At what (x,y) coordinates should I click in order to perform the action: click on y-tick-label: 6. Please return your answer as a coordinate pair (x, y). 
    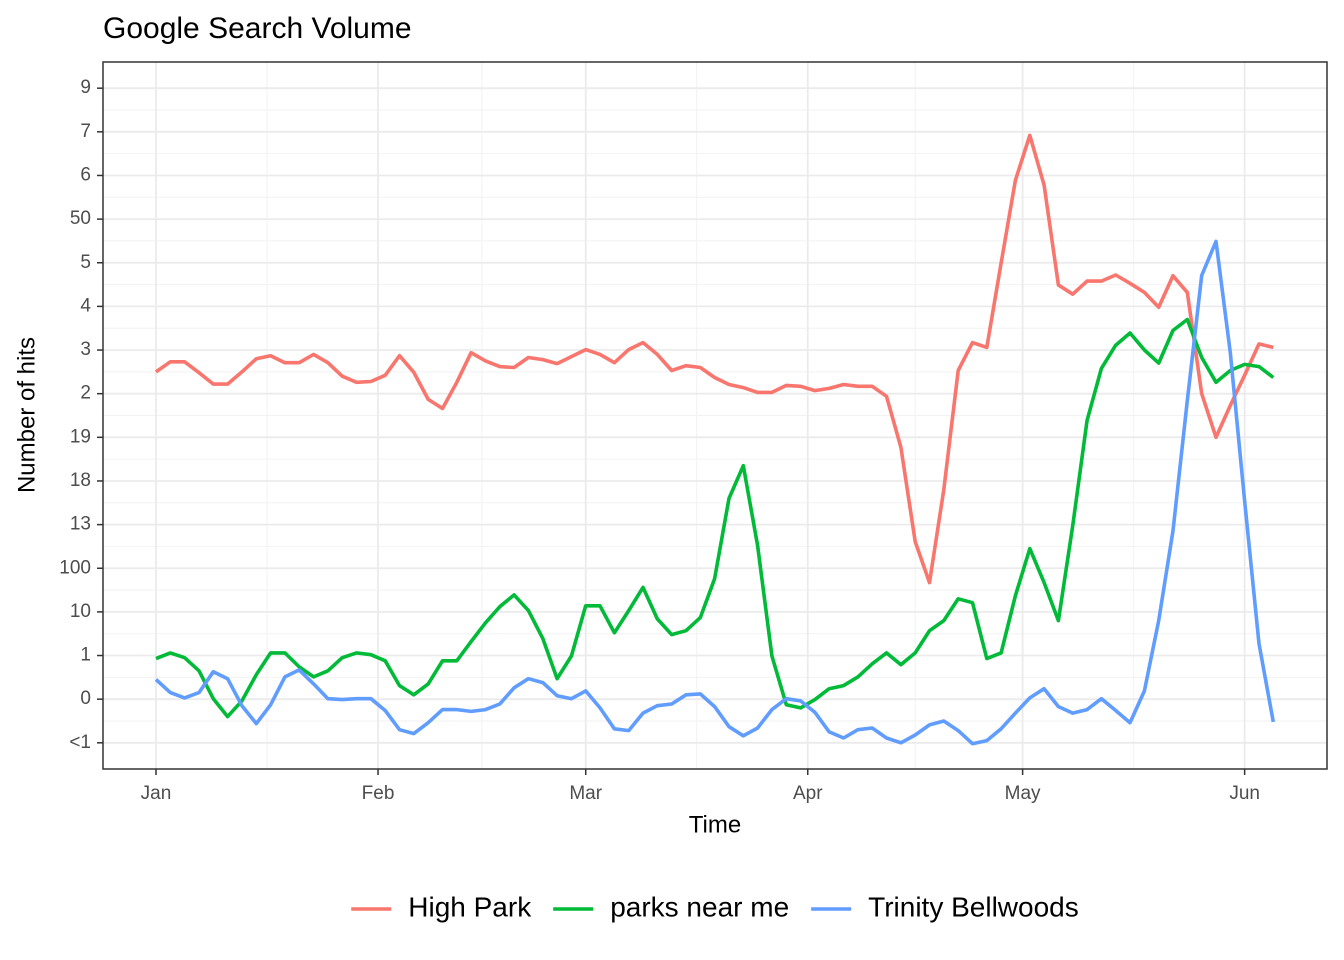
    Looking at the image, I should click on (85, 174).